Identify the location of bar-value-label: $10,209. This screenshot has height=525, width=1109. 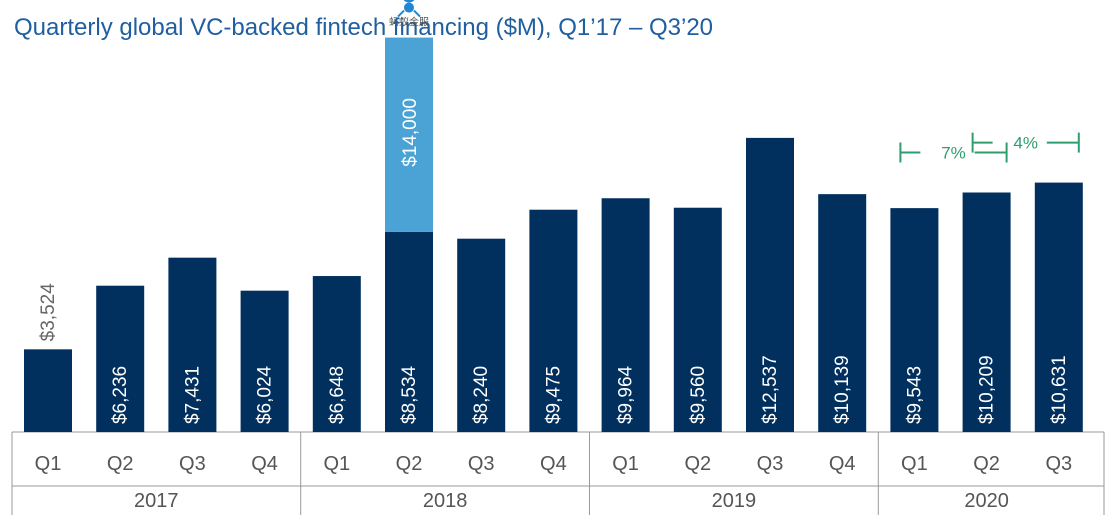
(987, 389).